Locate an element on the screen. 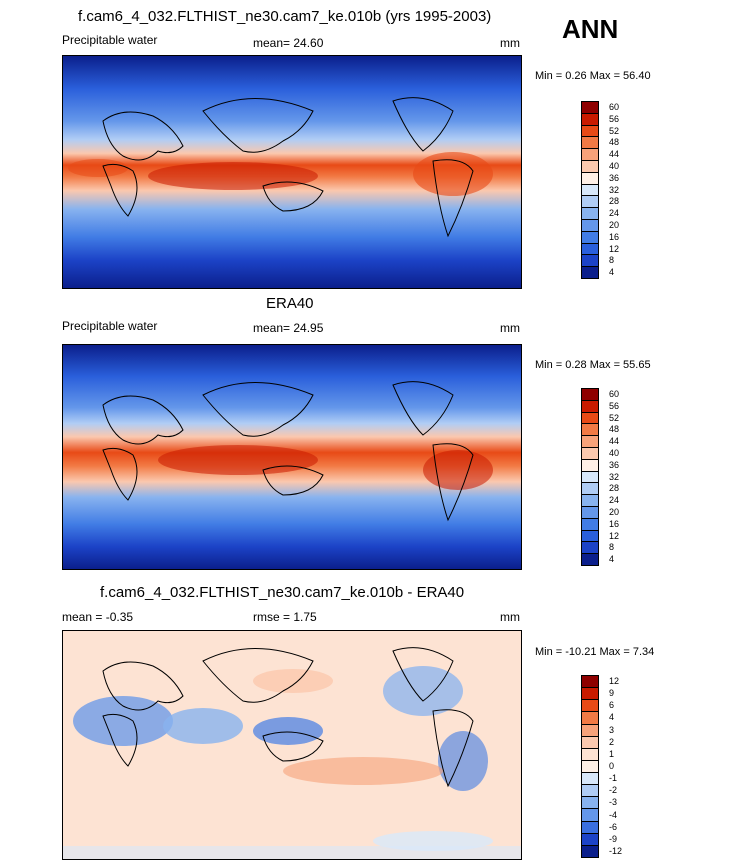 The image size is (732, 865). panel1-colorbar: 60 56 52 48 44 40 36 32 28 24 20 16 12 8 4 is located at coordinates (611, 190).